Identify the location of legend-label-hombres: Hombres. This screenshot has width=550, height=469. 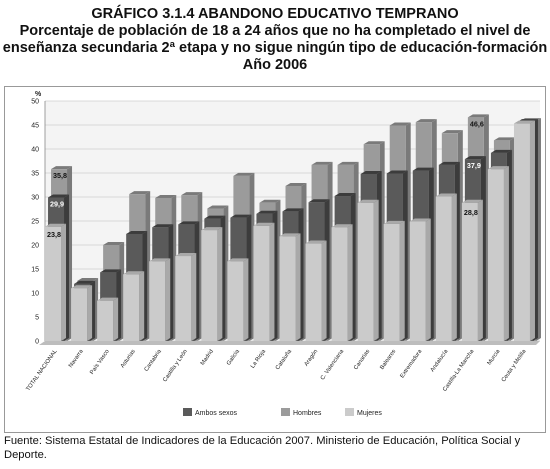
(307, 413).